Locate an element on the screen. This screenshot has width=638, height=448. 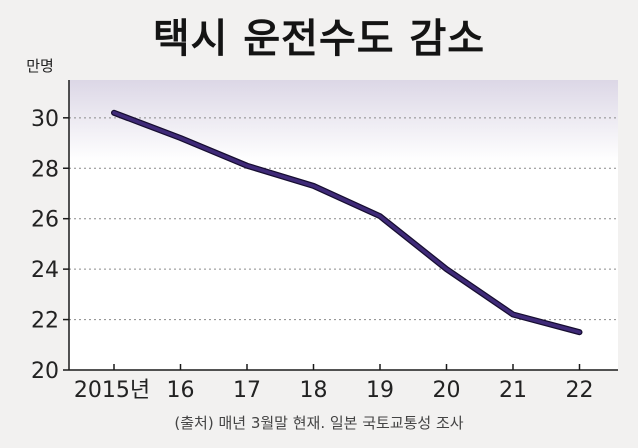
x-tick-label: 22 is located at coordinates (580, 390).